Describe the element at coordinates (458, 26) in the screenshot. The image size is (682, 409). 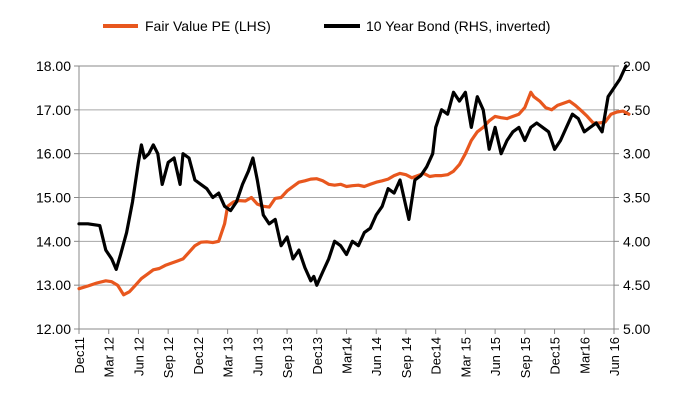
I see `legend-label-10-year-bond: 10 Year Bond (RHS, inverted)` at that location.